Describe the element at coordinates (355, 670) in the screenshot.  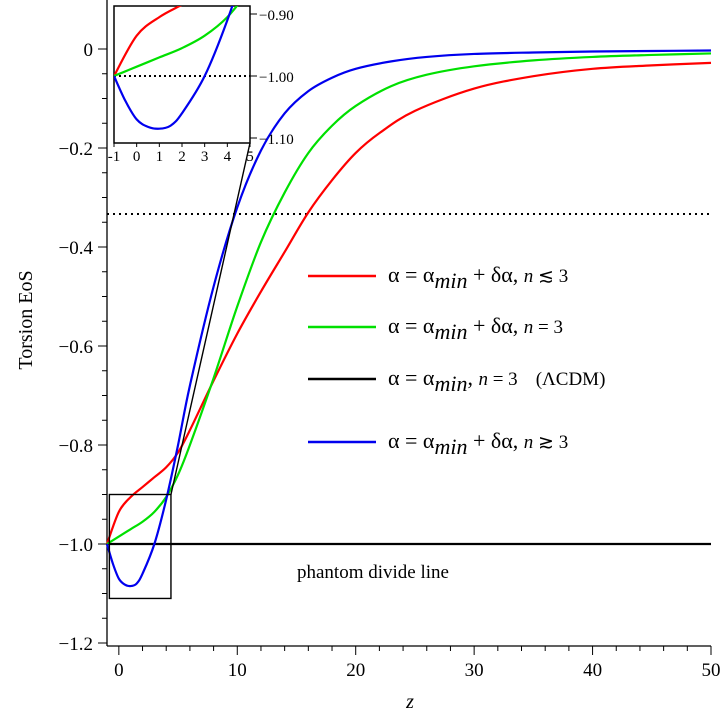
I see `x-tick-label: 20` at that location.